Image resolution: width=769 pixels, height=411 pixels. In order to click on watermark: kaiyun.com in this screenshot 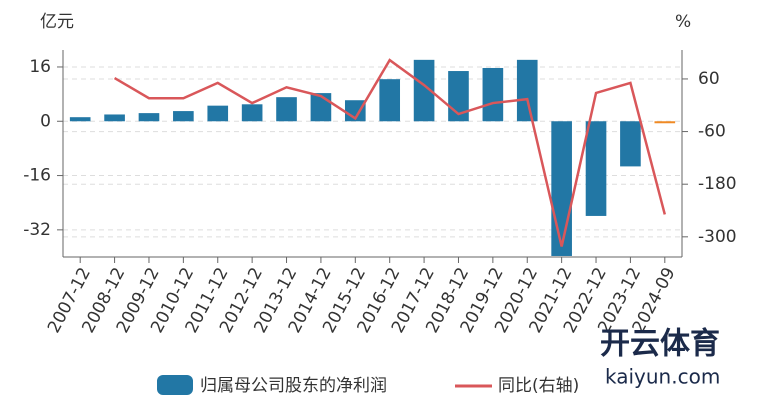, I will do `click(662, 377)`.